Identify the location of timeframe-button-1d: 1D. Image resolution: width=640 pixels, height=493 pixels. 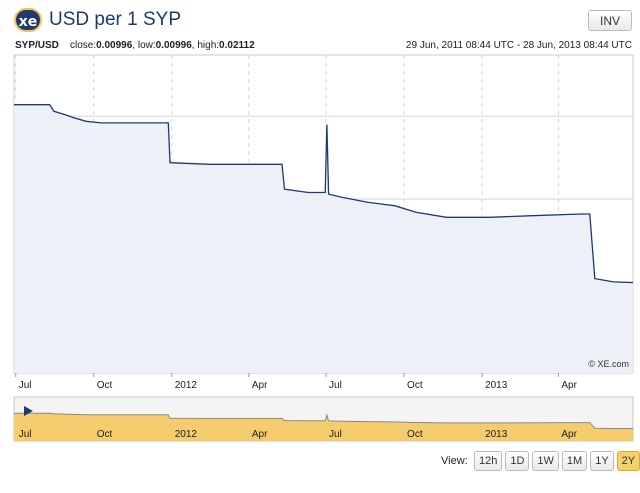
(517, 461).